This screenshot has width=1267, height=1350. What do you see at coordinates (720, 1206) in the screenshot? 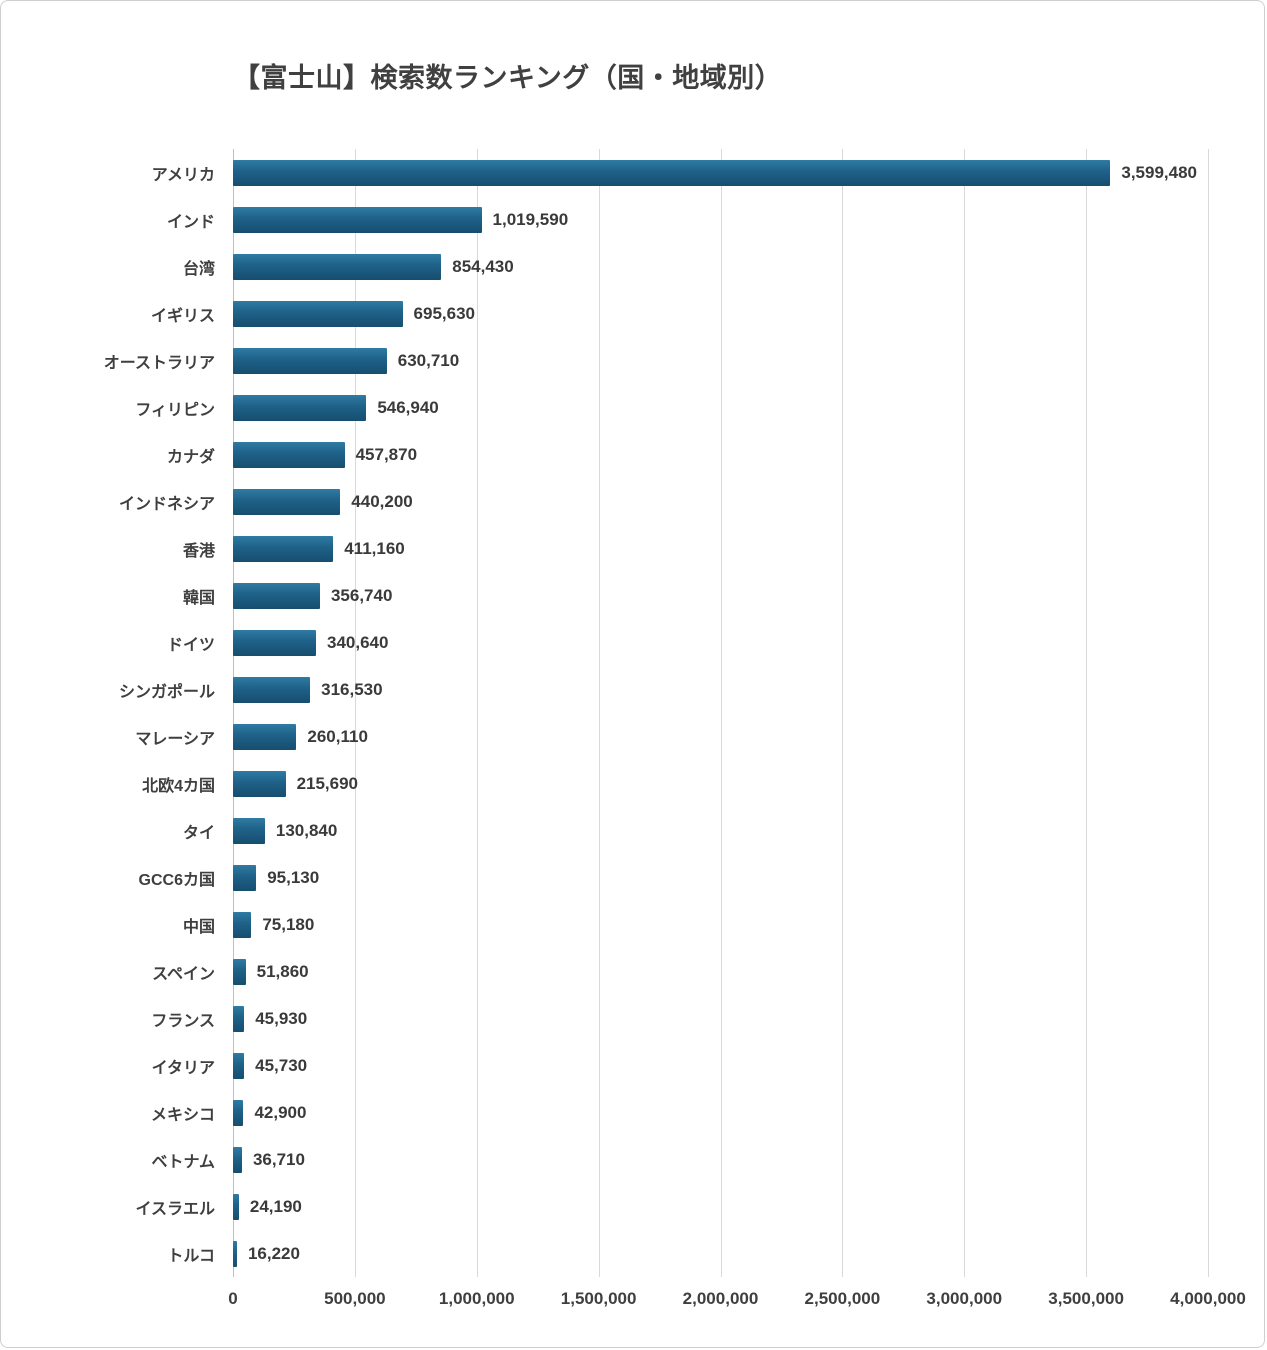
I see `bar-track: 24,190` at bounding box center [720, 1206].